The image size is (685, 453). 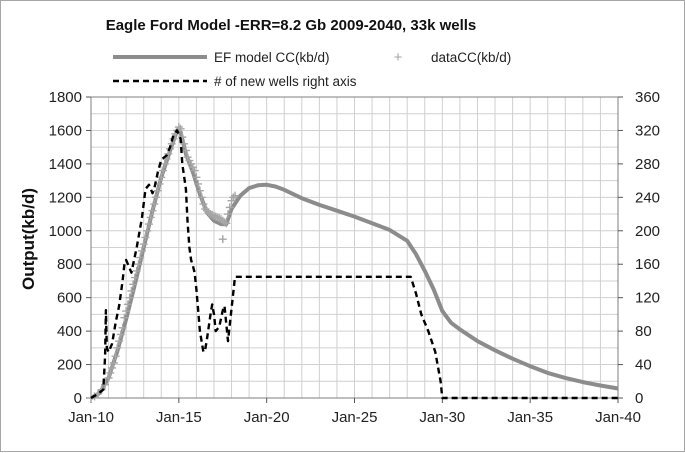 I want to click on y-tick-label: 1600, so click(x=65, y=130).